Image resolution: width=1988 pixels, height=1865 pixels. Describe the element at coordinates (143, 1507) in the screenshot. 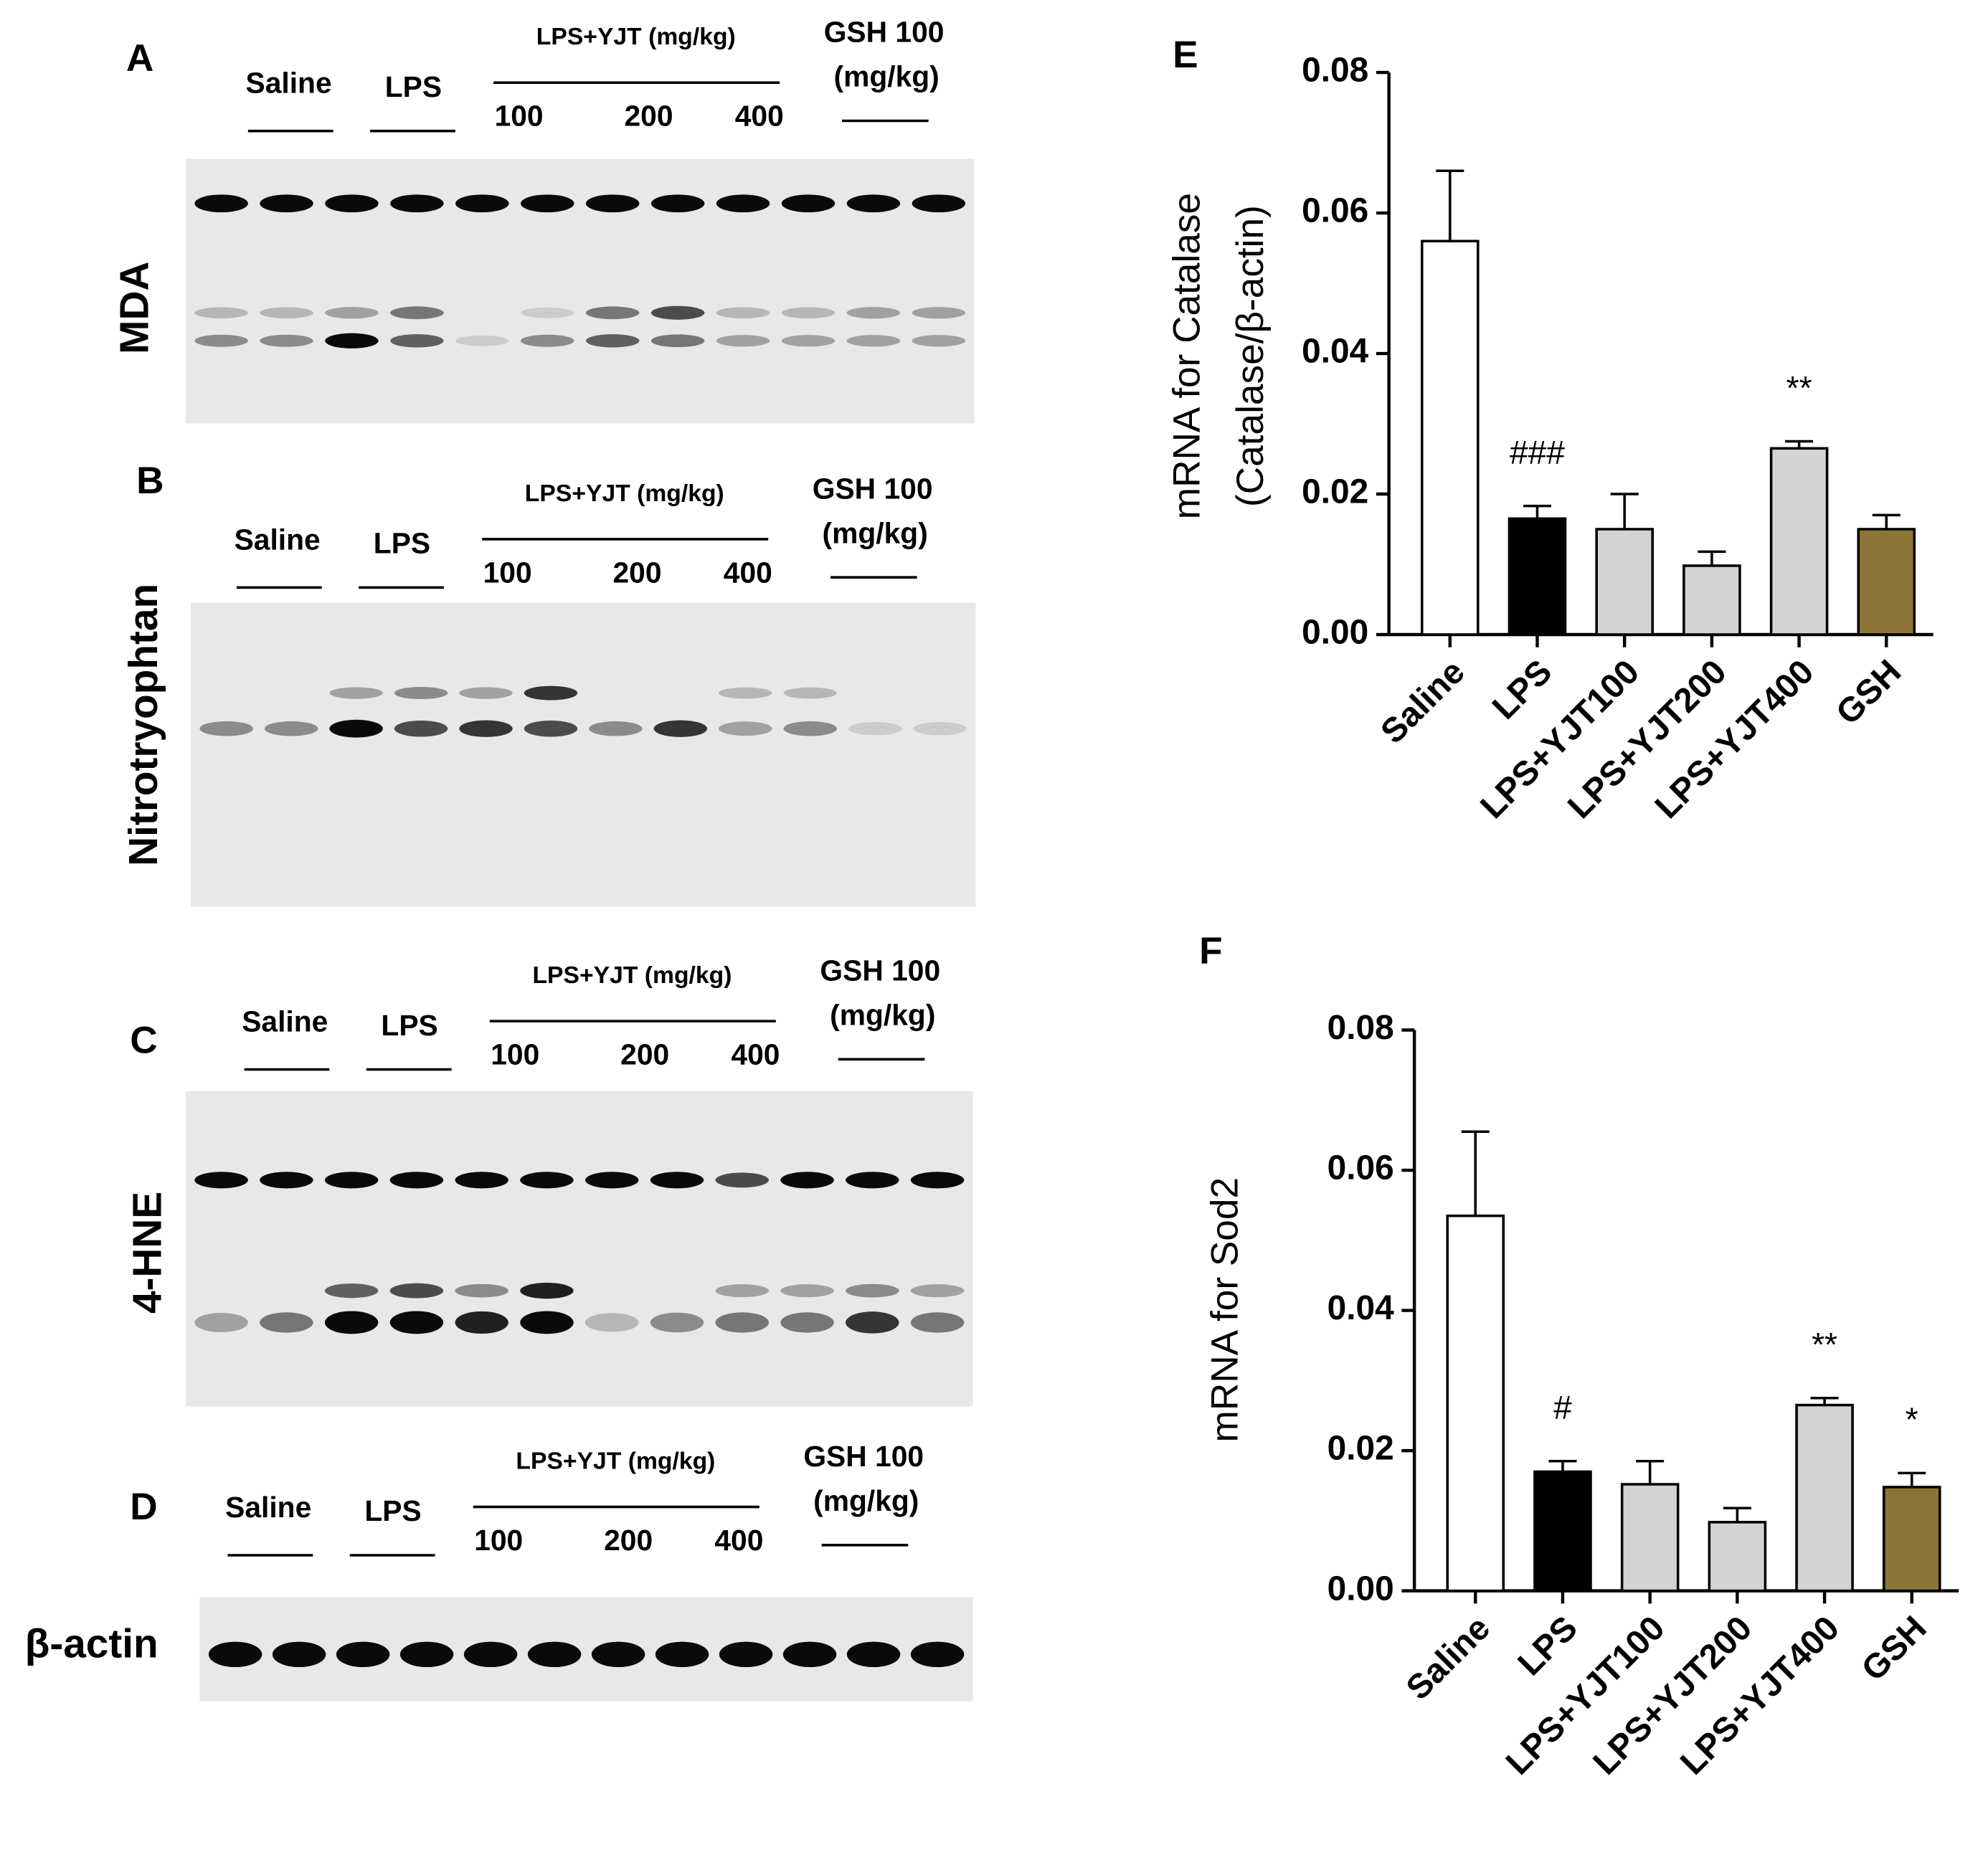

I see `panel-letter: D` at that location.